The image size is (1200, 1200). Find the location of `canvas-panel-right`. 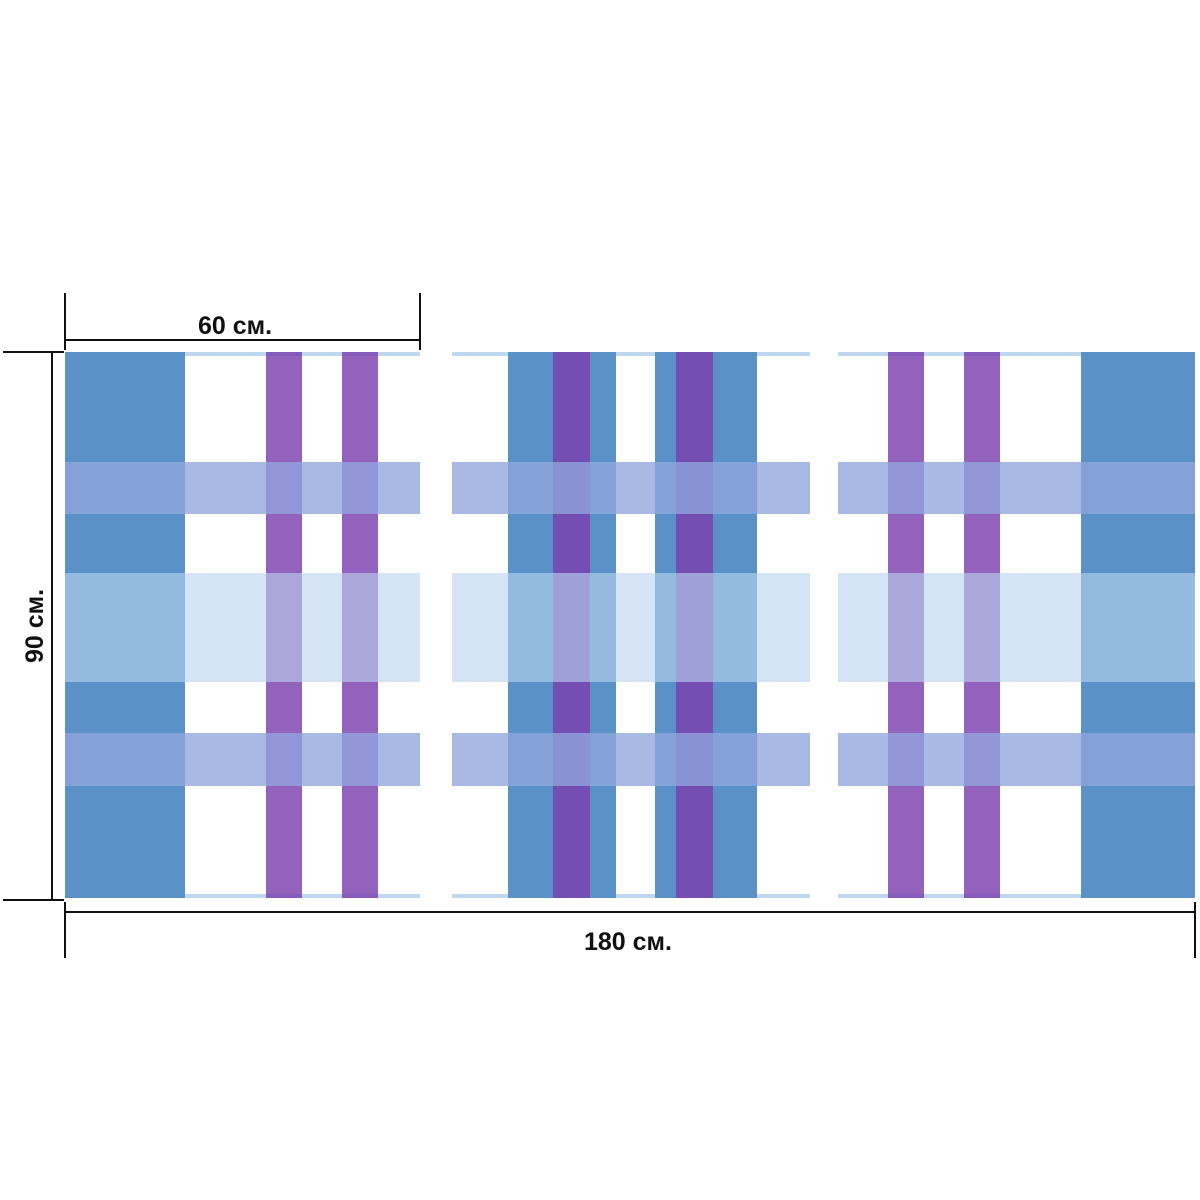

canvas-panel-right is located at coordinates (1016, 625).